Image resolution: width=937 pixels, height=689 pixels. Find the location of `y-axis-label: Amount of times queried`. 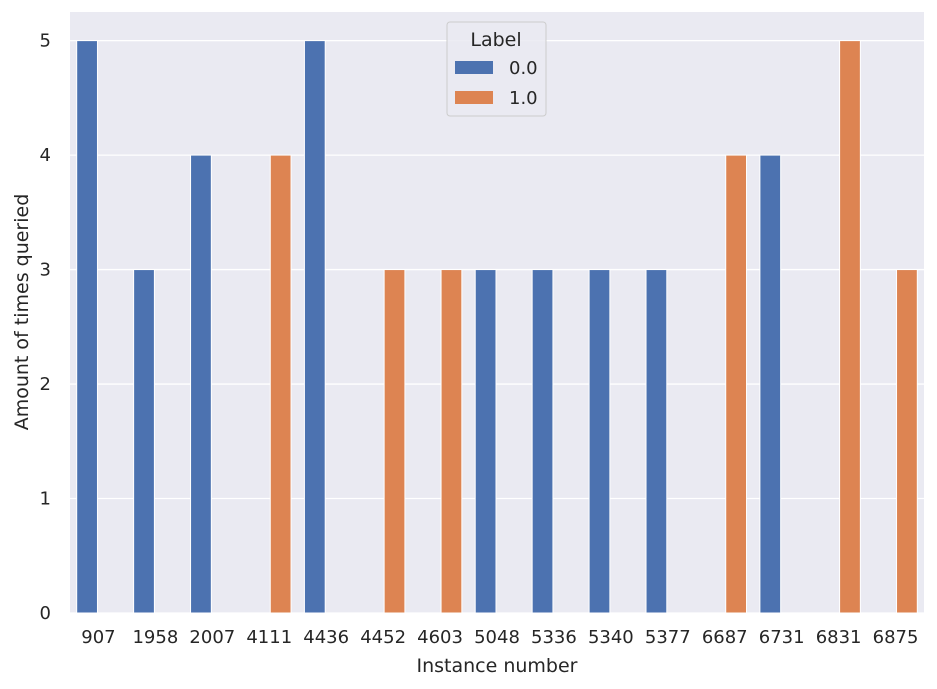

y-axis-label: Amount of times queried is located at coordinates (22, 312).